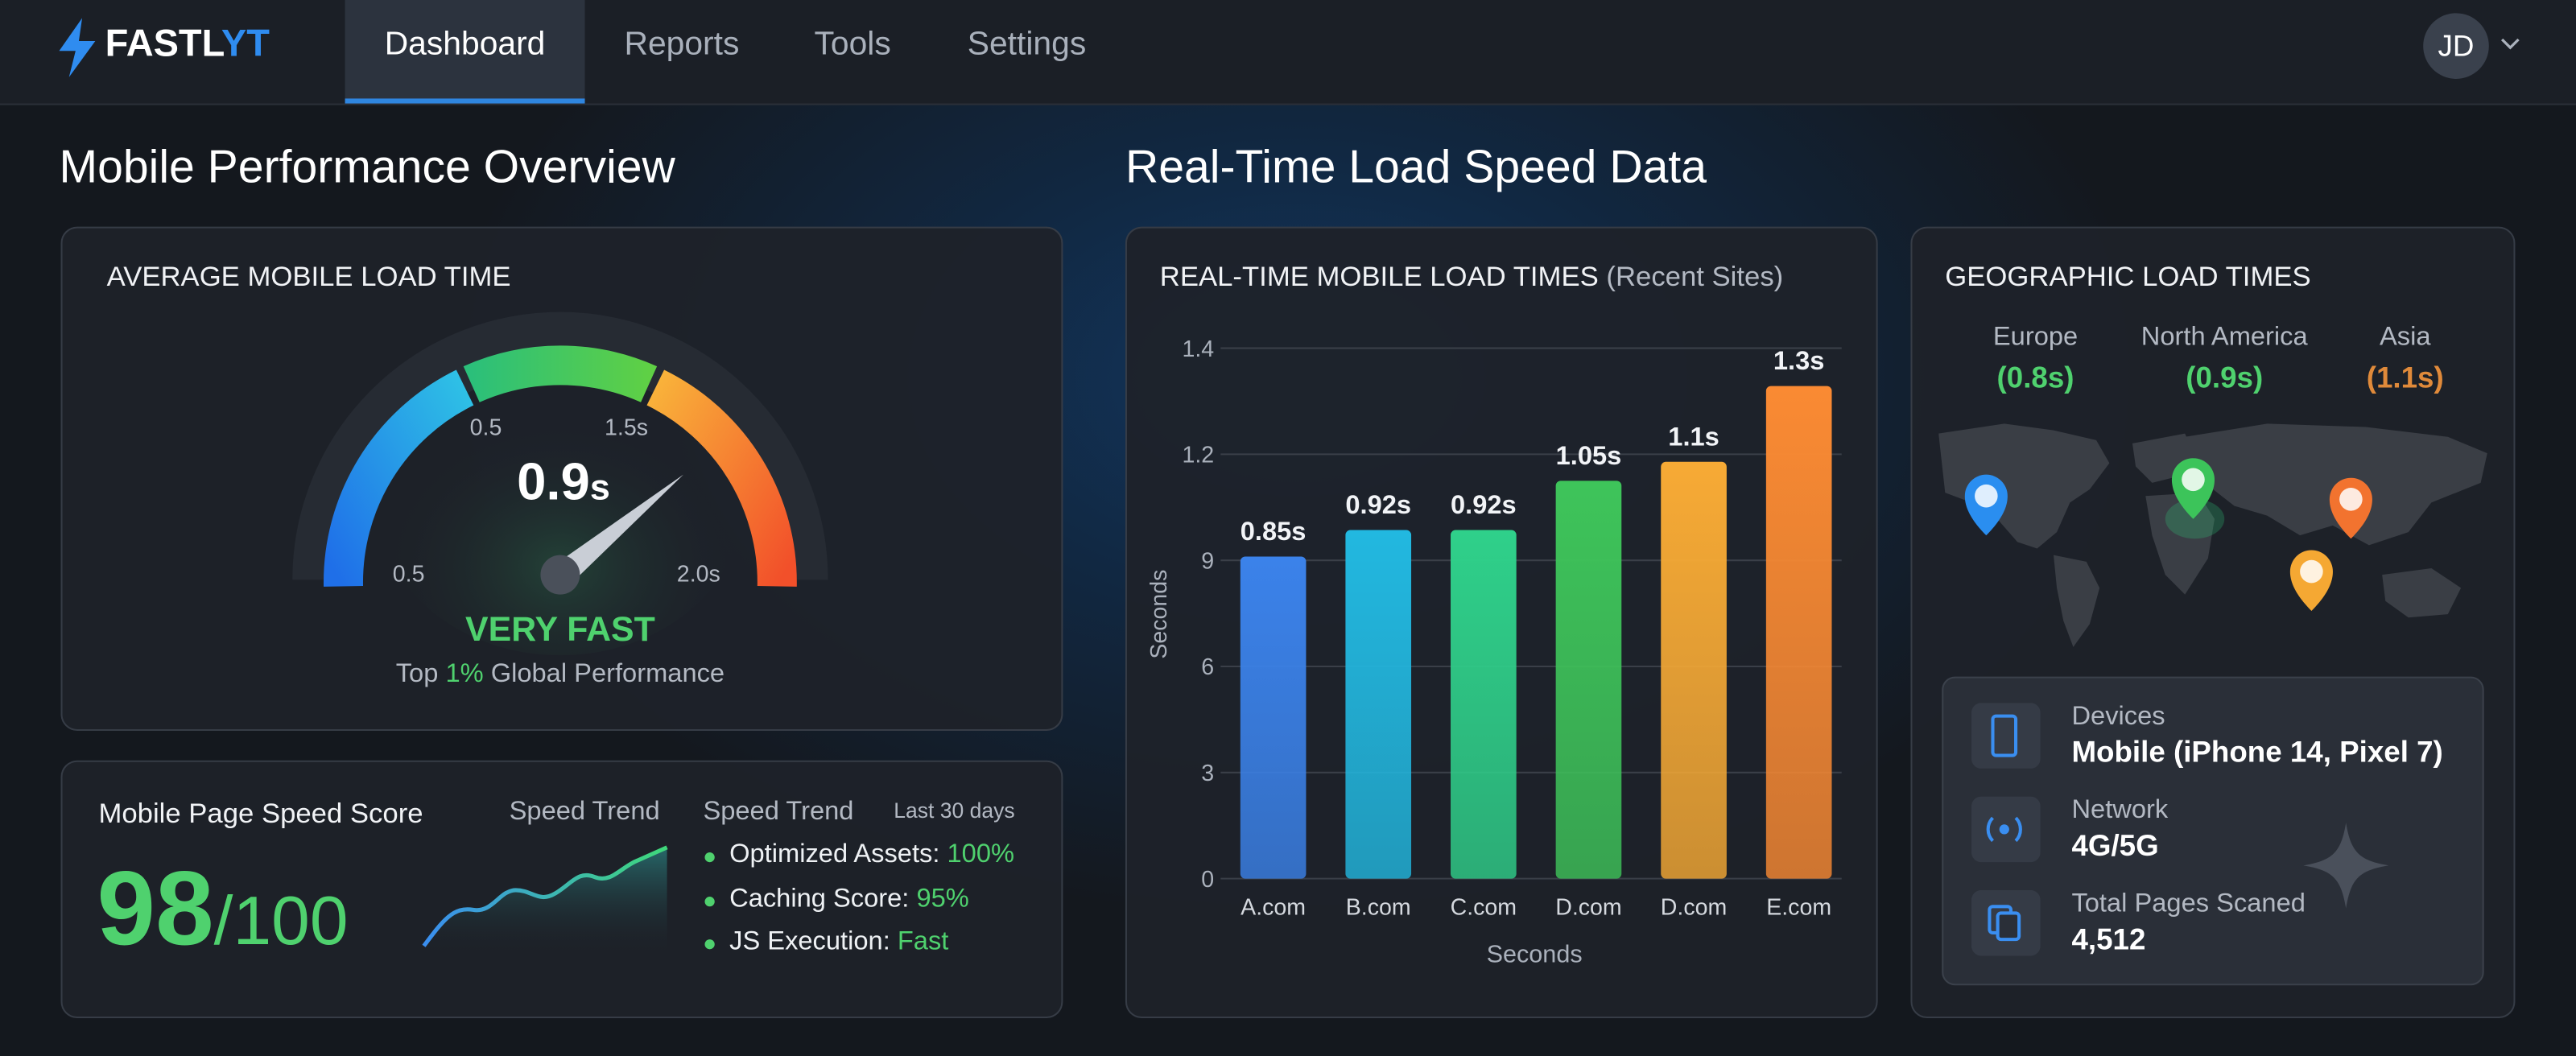 This screenshot has height=1056, width=2576. I want to click on rank-value: 1%, so click(464, 674).